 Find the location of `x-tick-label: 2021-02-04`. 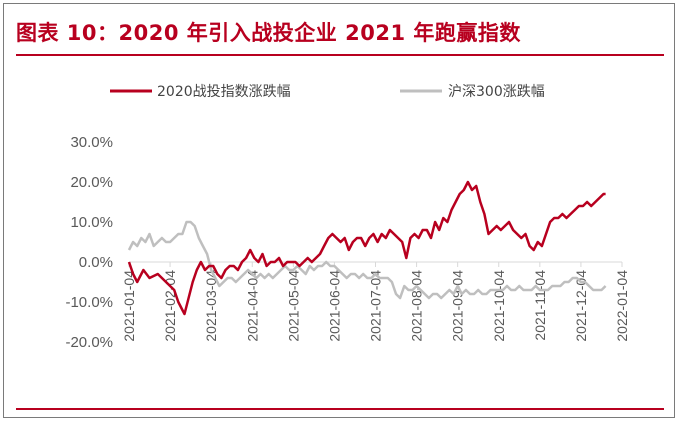

x-tick-label: 2021-02-04 is located at coordinates (170, 306).